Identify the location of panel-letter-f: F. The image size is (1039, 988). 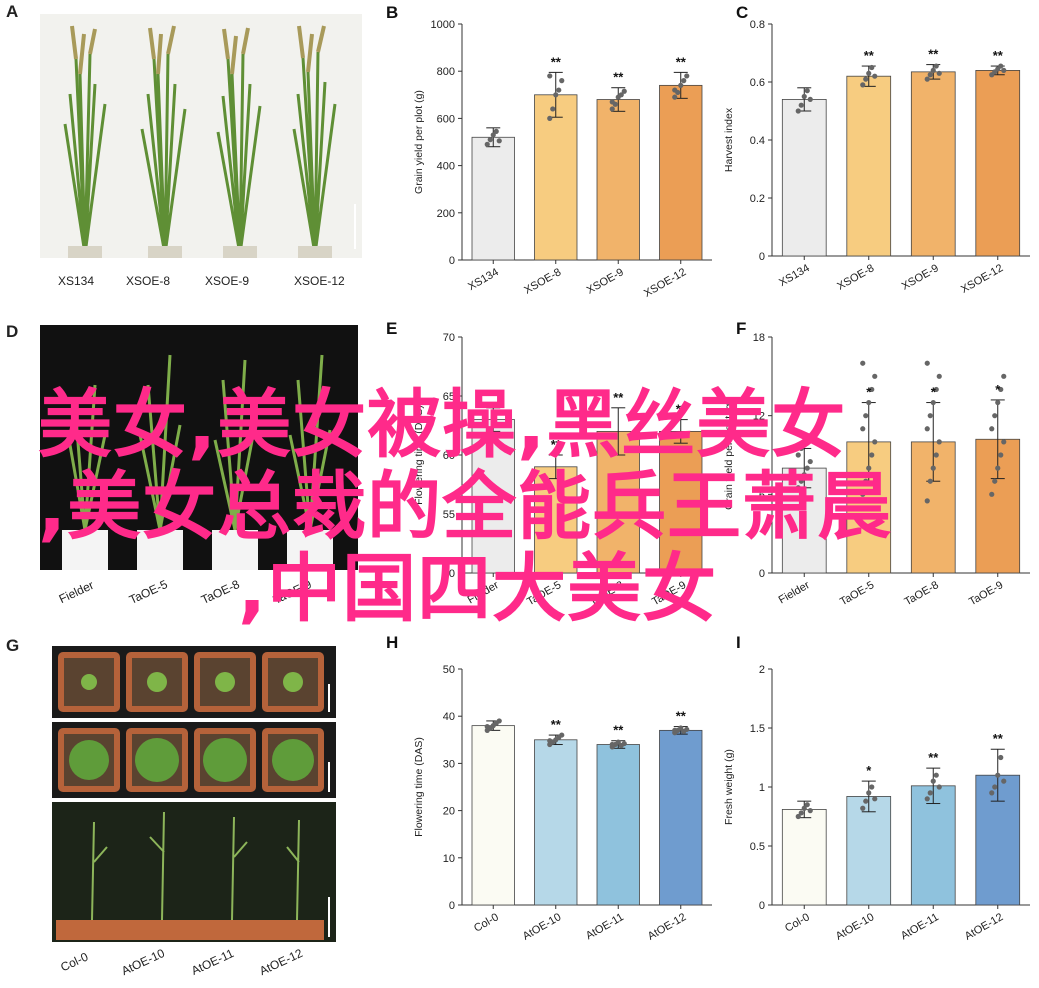
(741, 328).